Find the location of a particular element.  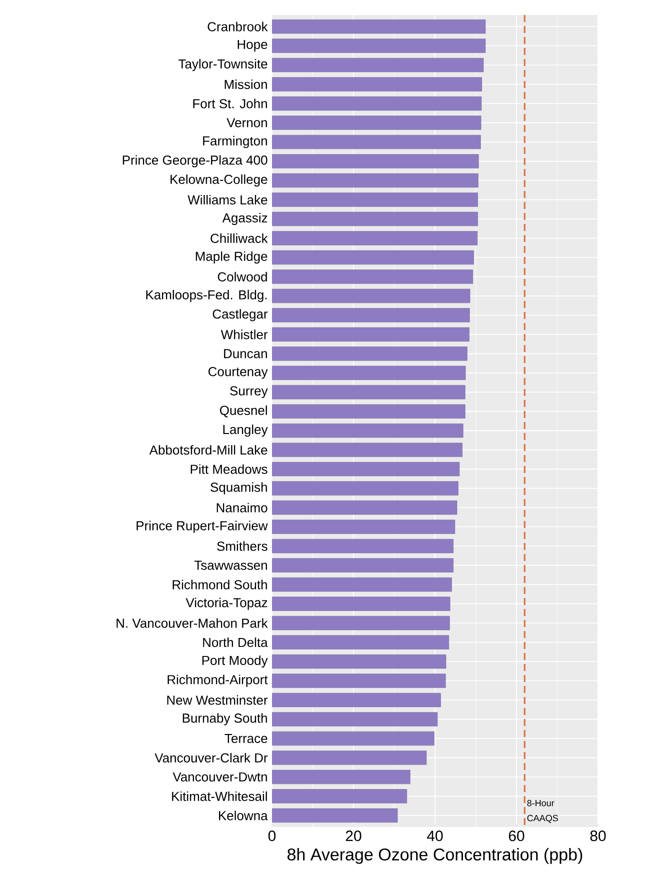

y-tick-label: Surrey is located at coordinates (249, 392).